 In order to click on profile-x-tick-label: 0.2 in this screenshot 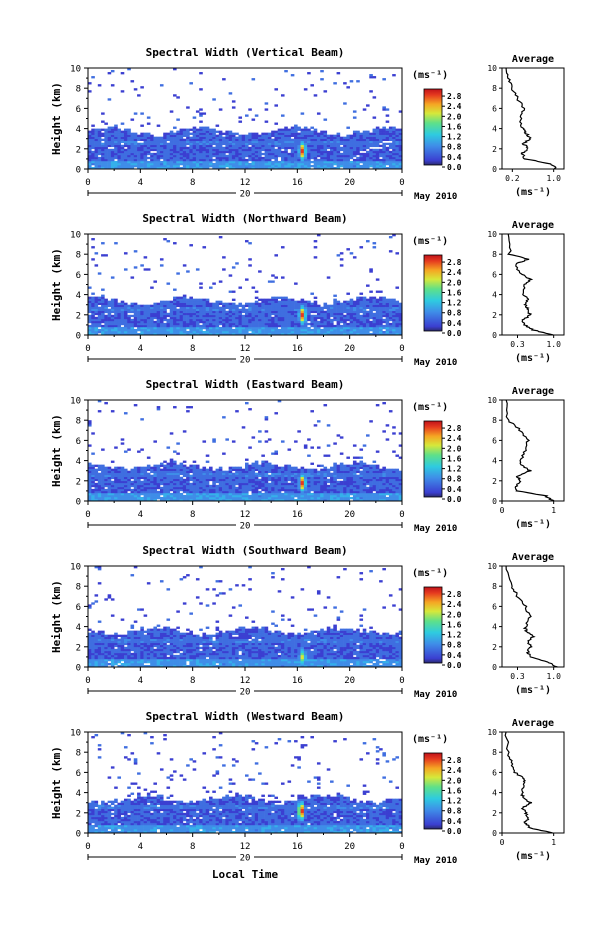, I will do `click(512, 178)`.